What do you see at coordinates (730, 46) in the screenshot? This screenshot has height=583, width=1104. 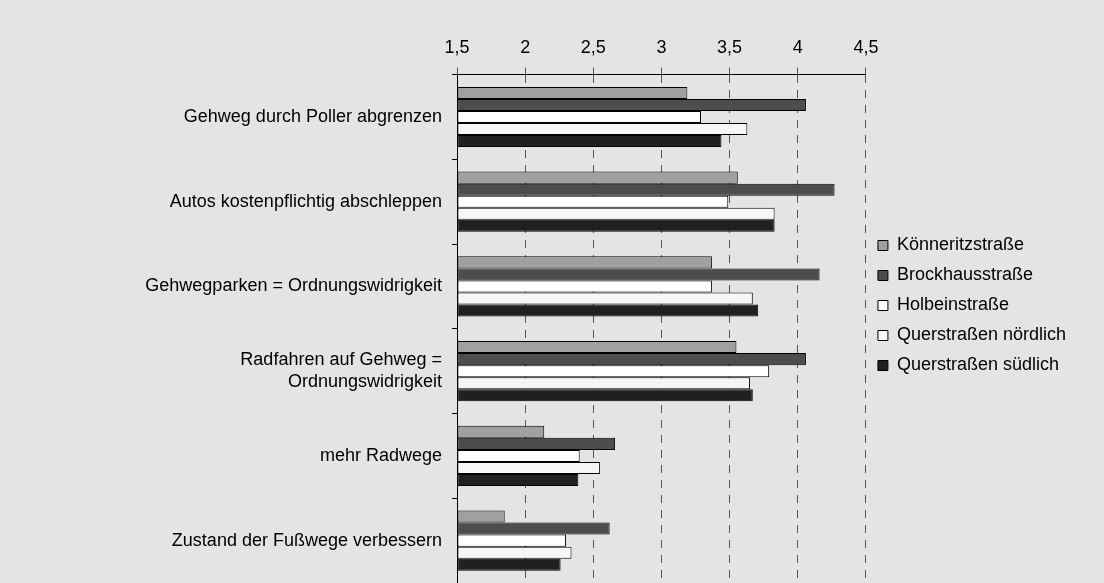 I see `x-tick-label: 3,5` at bounding box center [730, 46].